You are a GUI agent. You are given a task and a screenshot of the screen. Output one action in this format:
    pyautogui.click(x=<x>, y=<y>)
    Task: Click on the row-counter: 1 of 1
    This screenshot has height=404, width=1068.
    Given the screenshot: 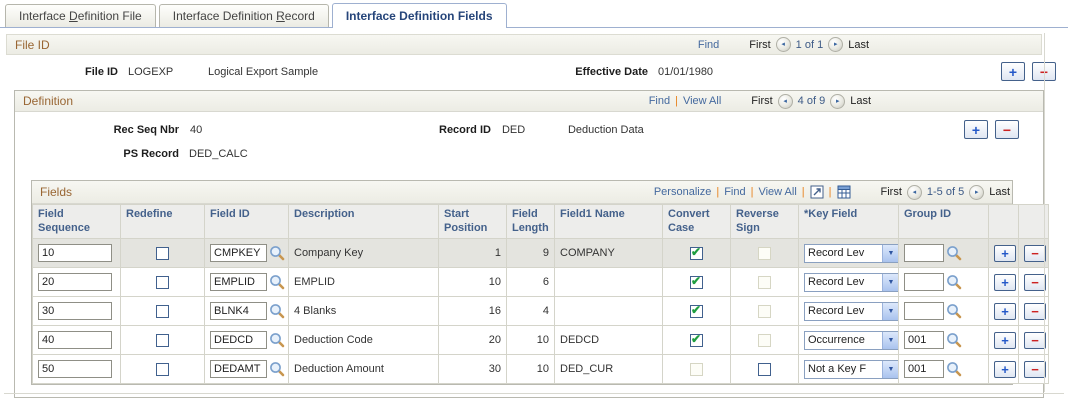 What is the action you would take?
    pyautogui.click(x=809, y=44)
    